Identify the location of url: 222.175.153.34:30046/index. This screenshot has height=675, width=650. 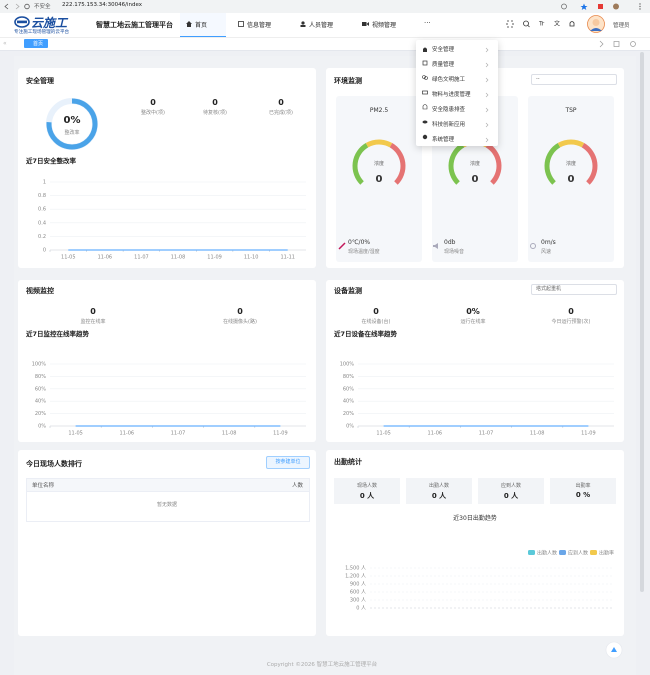
(102, 5).